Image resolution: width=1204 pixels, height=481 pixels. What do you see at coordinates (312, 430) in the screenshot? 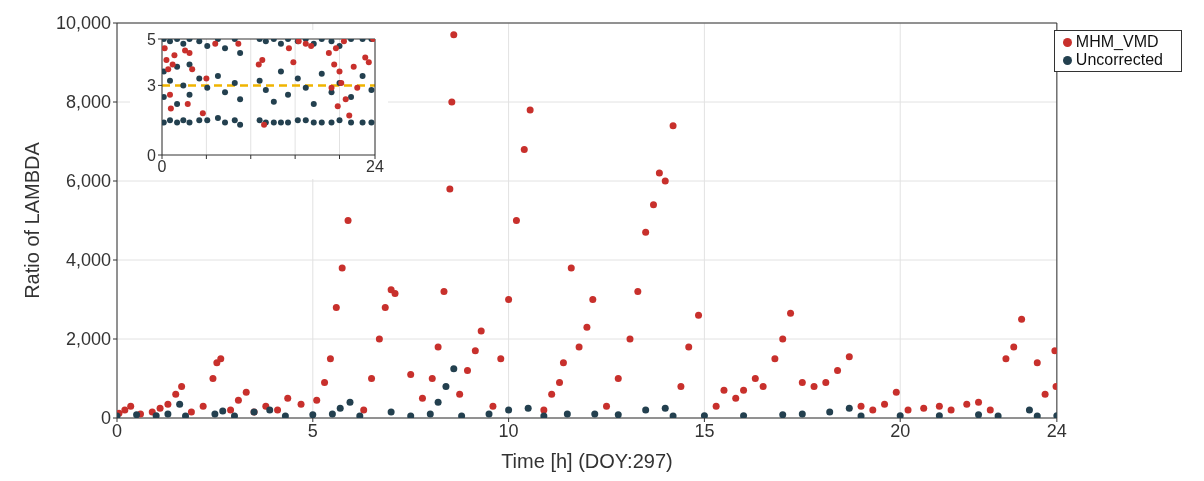
I see `x-tick-label: 5` at bounding box center [312, 430].